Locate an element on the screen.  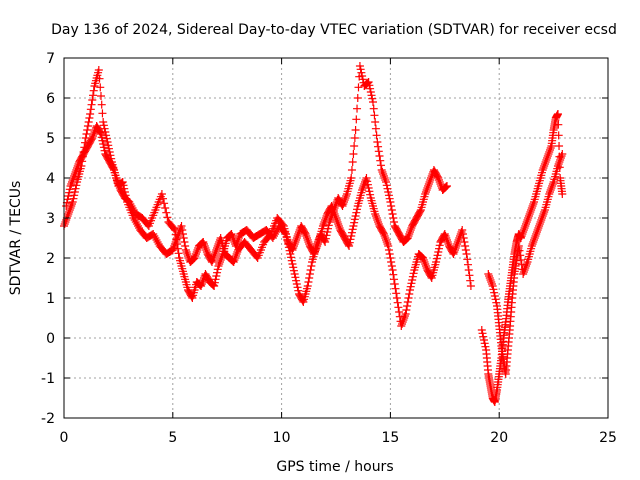
x-axis-label: GPS time / hours is located at coordinates (334, 467).